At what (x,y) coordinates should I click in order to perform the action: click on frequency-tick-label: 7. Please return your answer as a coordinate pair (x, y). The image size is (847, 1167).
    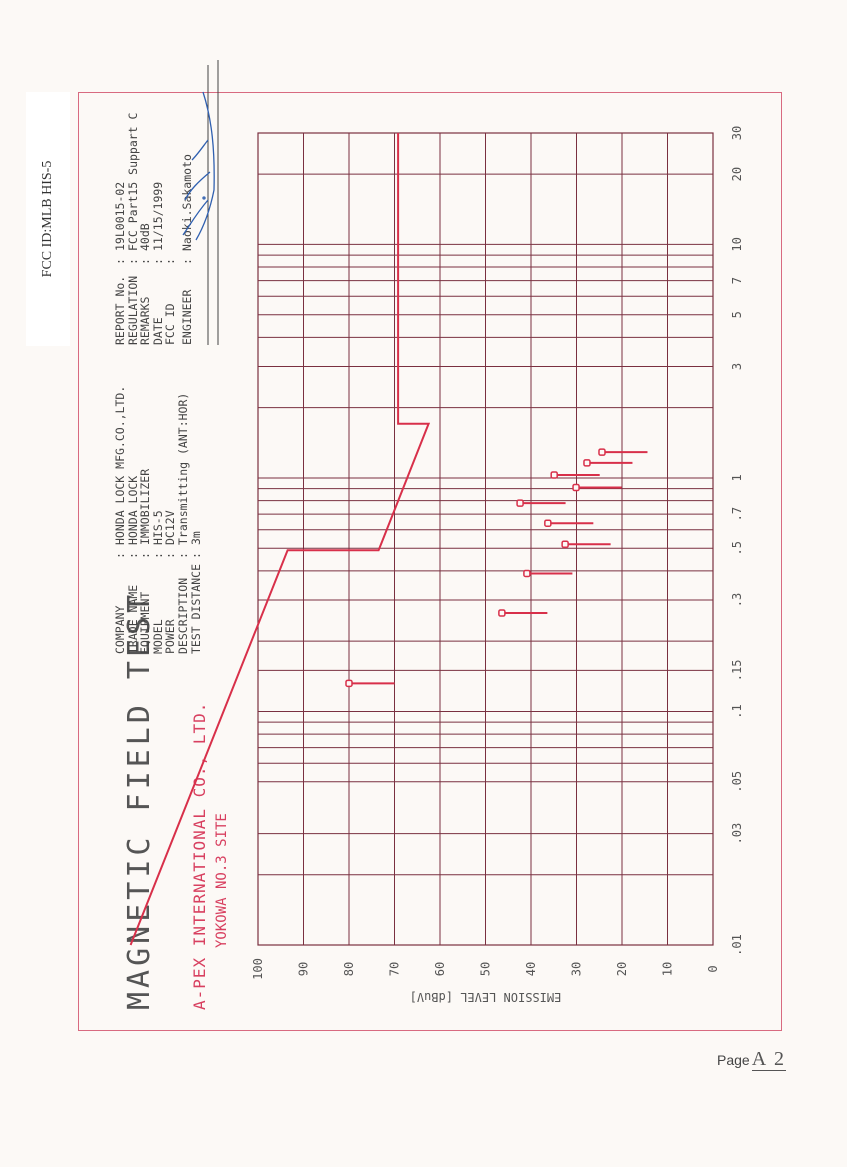
    Looking at the image, I should click on (737, 280).